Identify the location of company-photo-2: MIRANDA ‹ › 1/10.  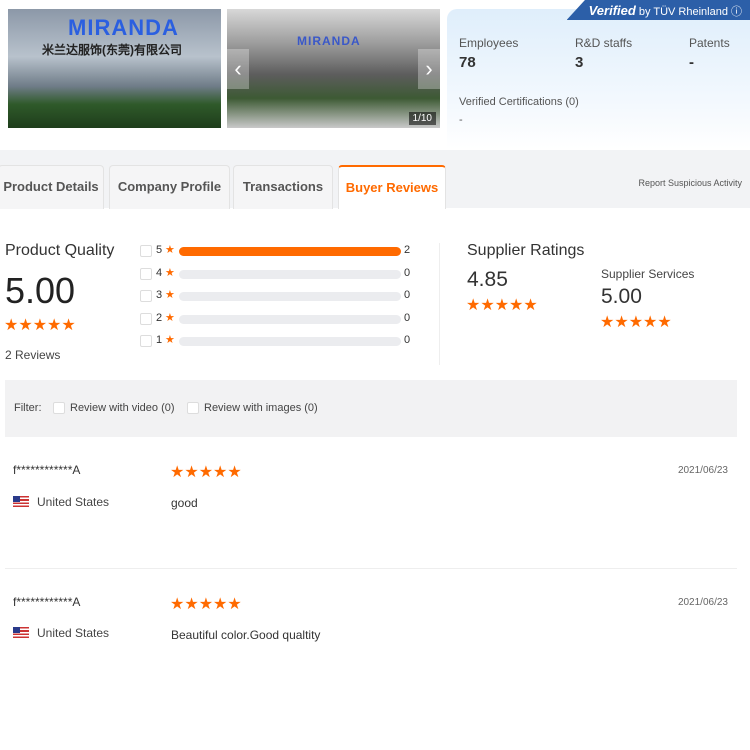
(333, 68).